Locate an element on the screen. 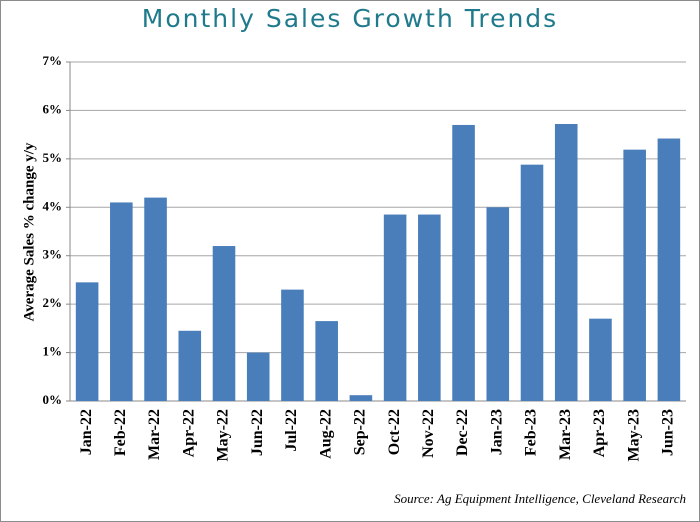  x-tick-label: Dec-22 is located at coordinates (462, 432).